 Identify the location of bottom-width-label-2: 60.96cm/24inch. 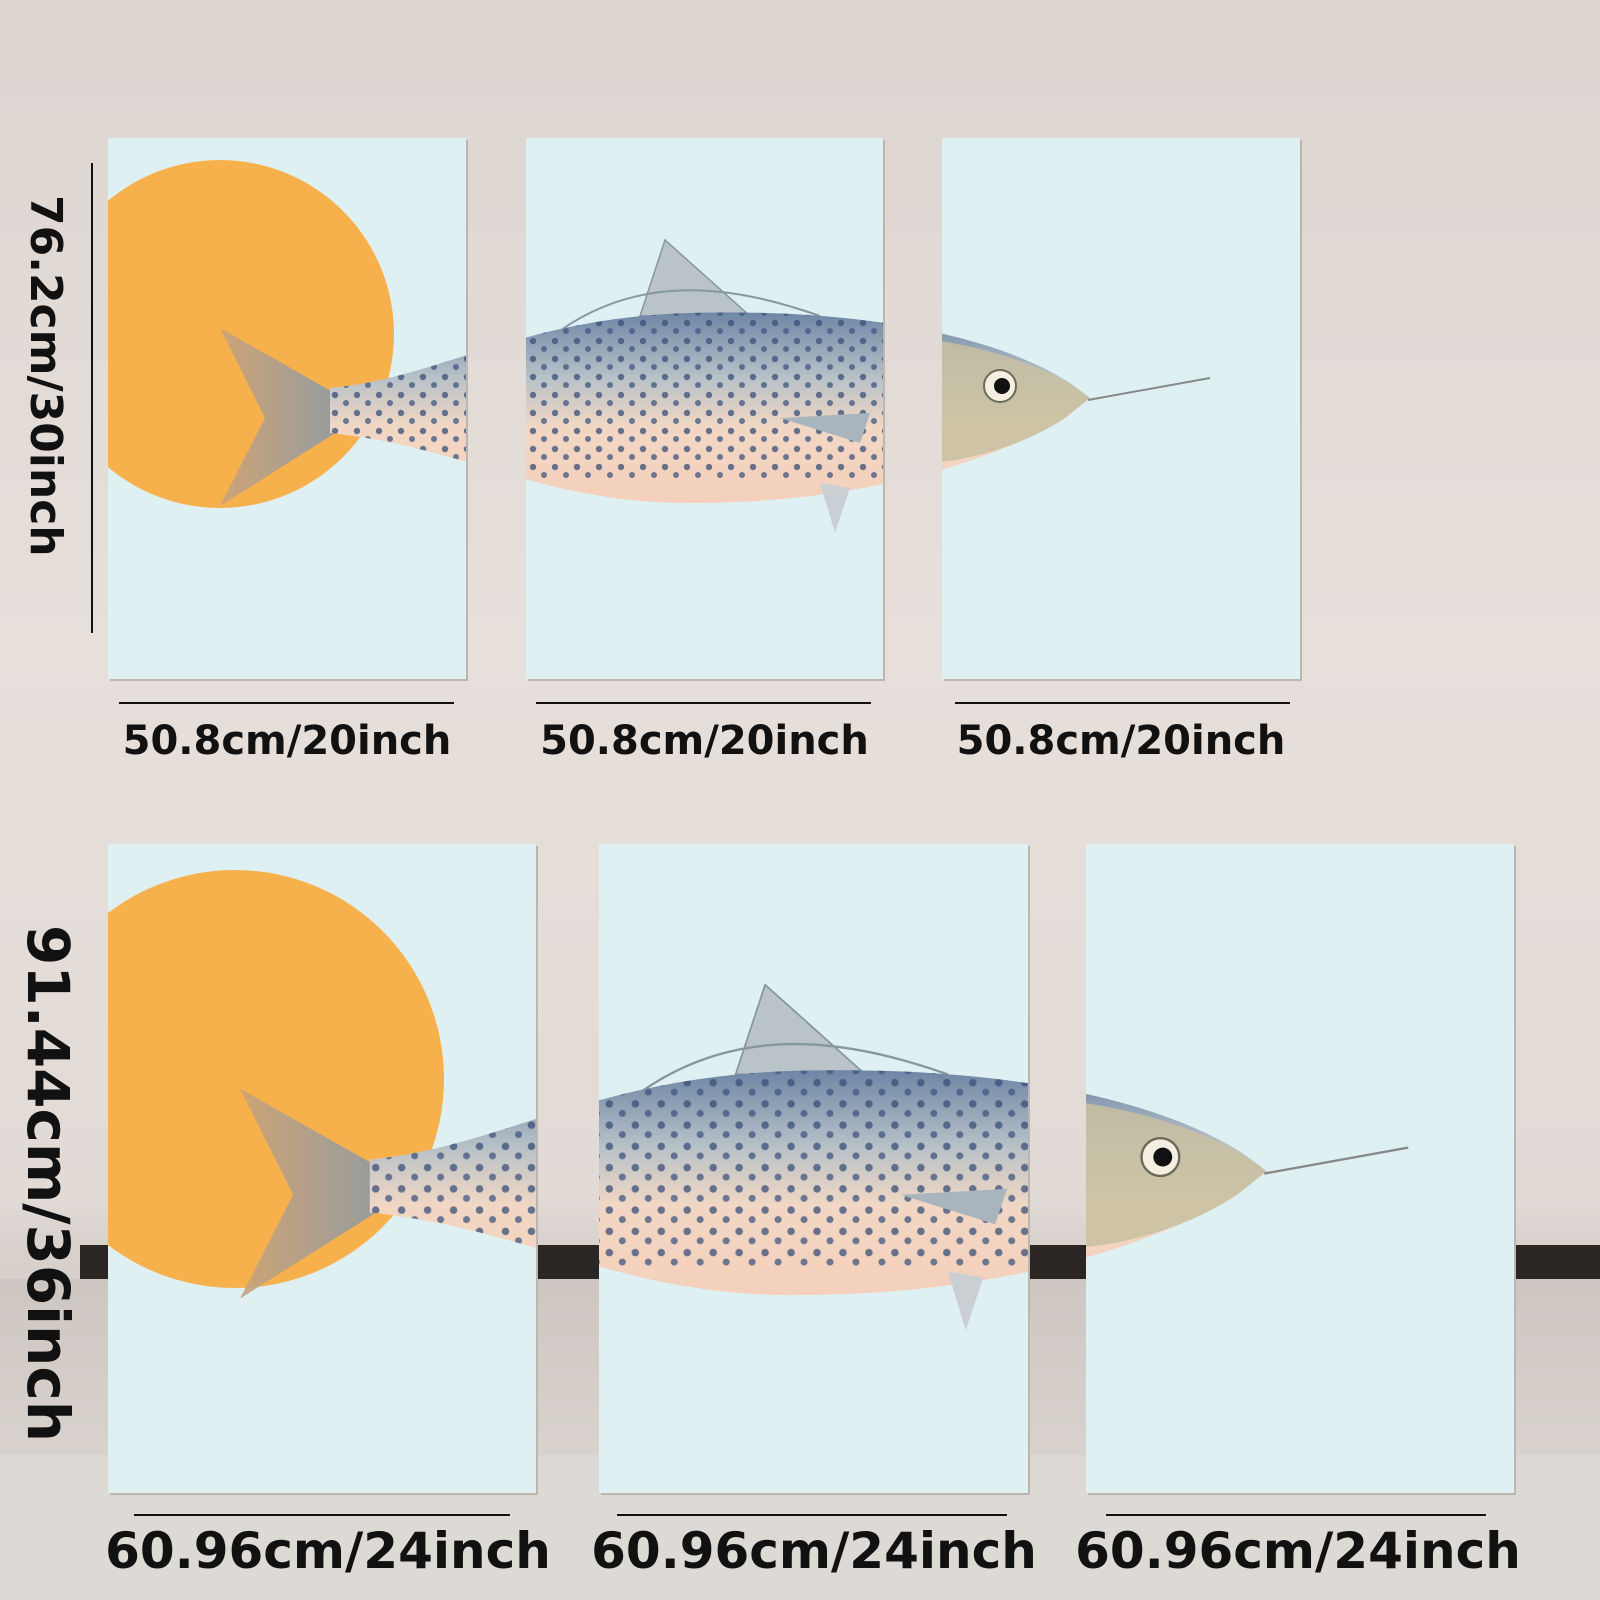
(814, 1551).